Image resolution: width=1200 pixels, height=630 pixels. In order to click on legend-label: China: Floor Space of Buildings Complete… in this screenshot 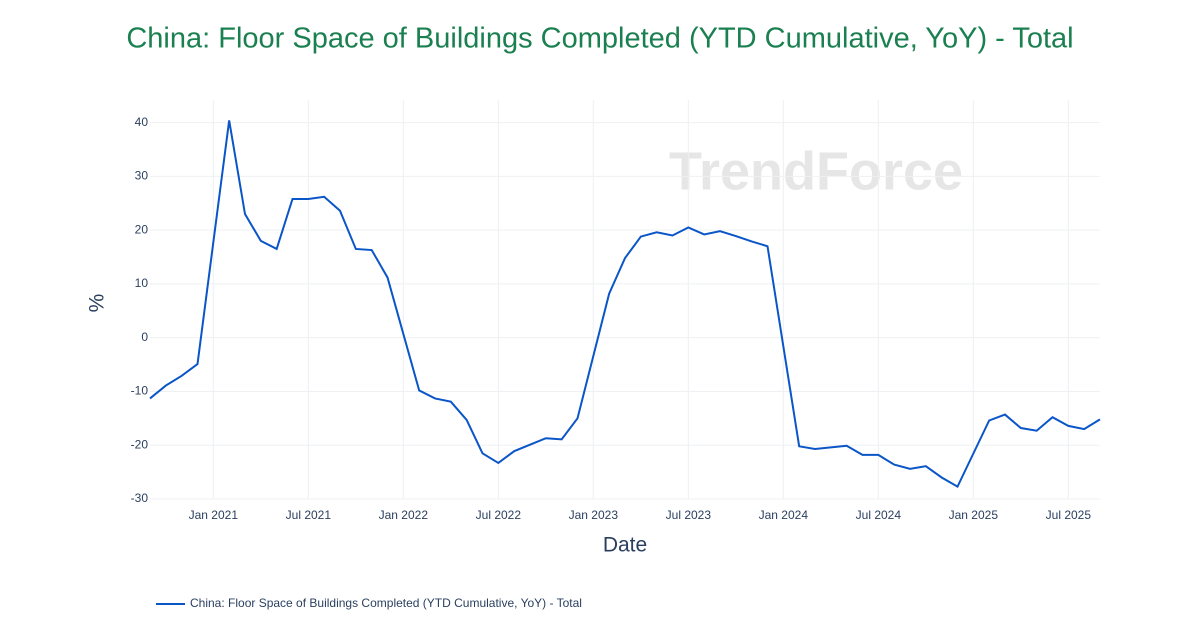, I will do `click(386, 603)`.